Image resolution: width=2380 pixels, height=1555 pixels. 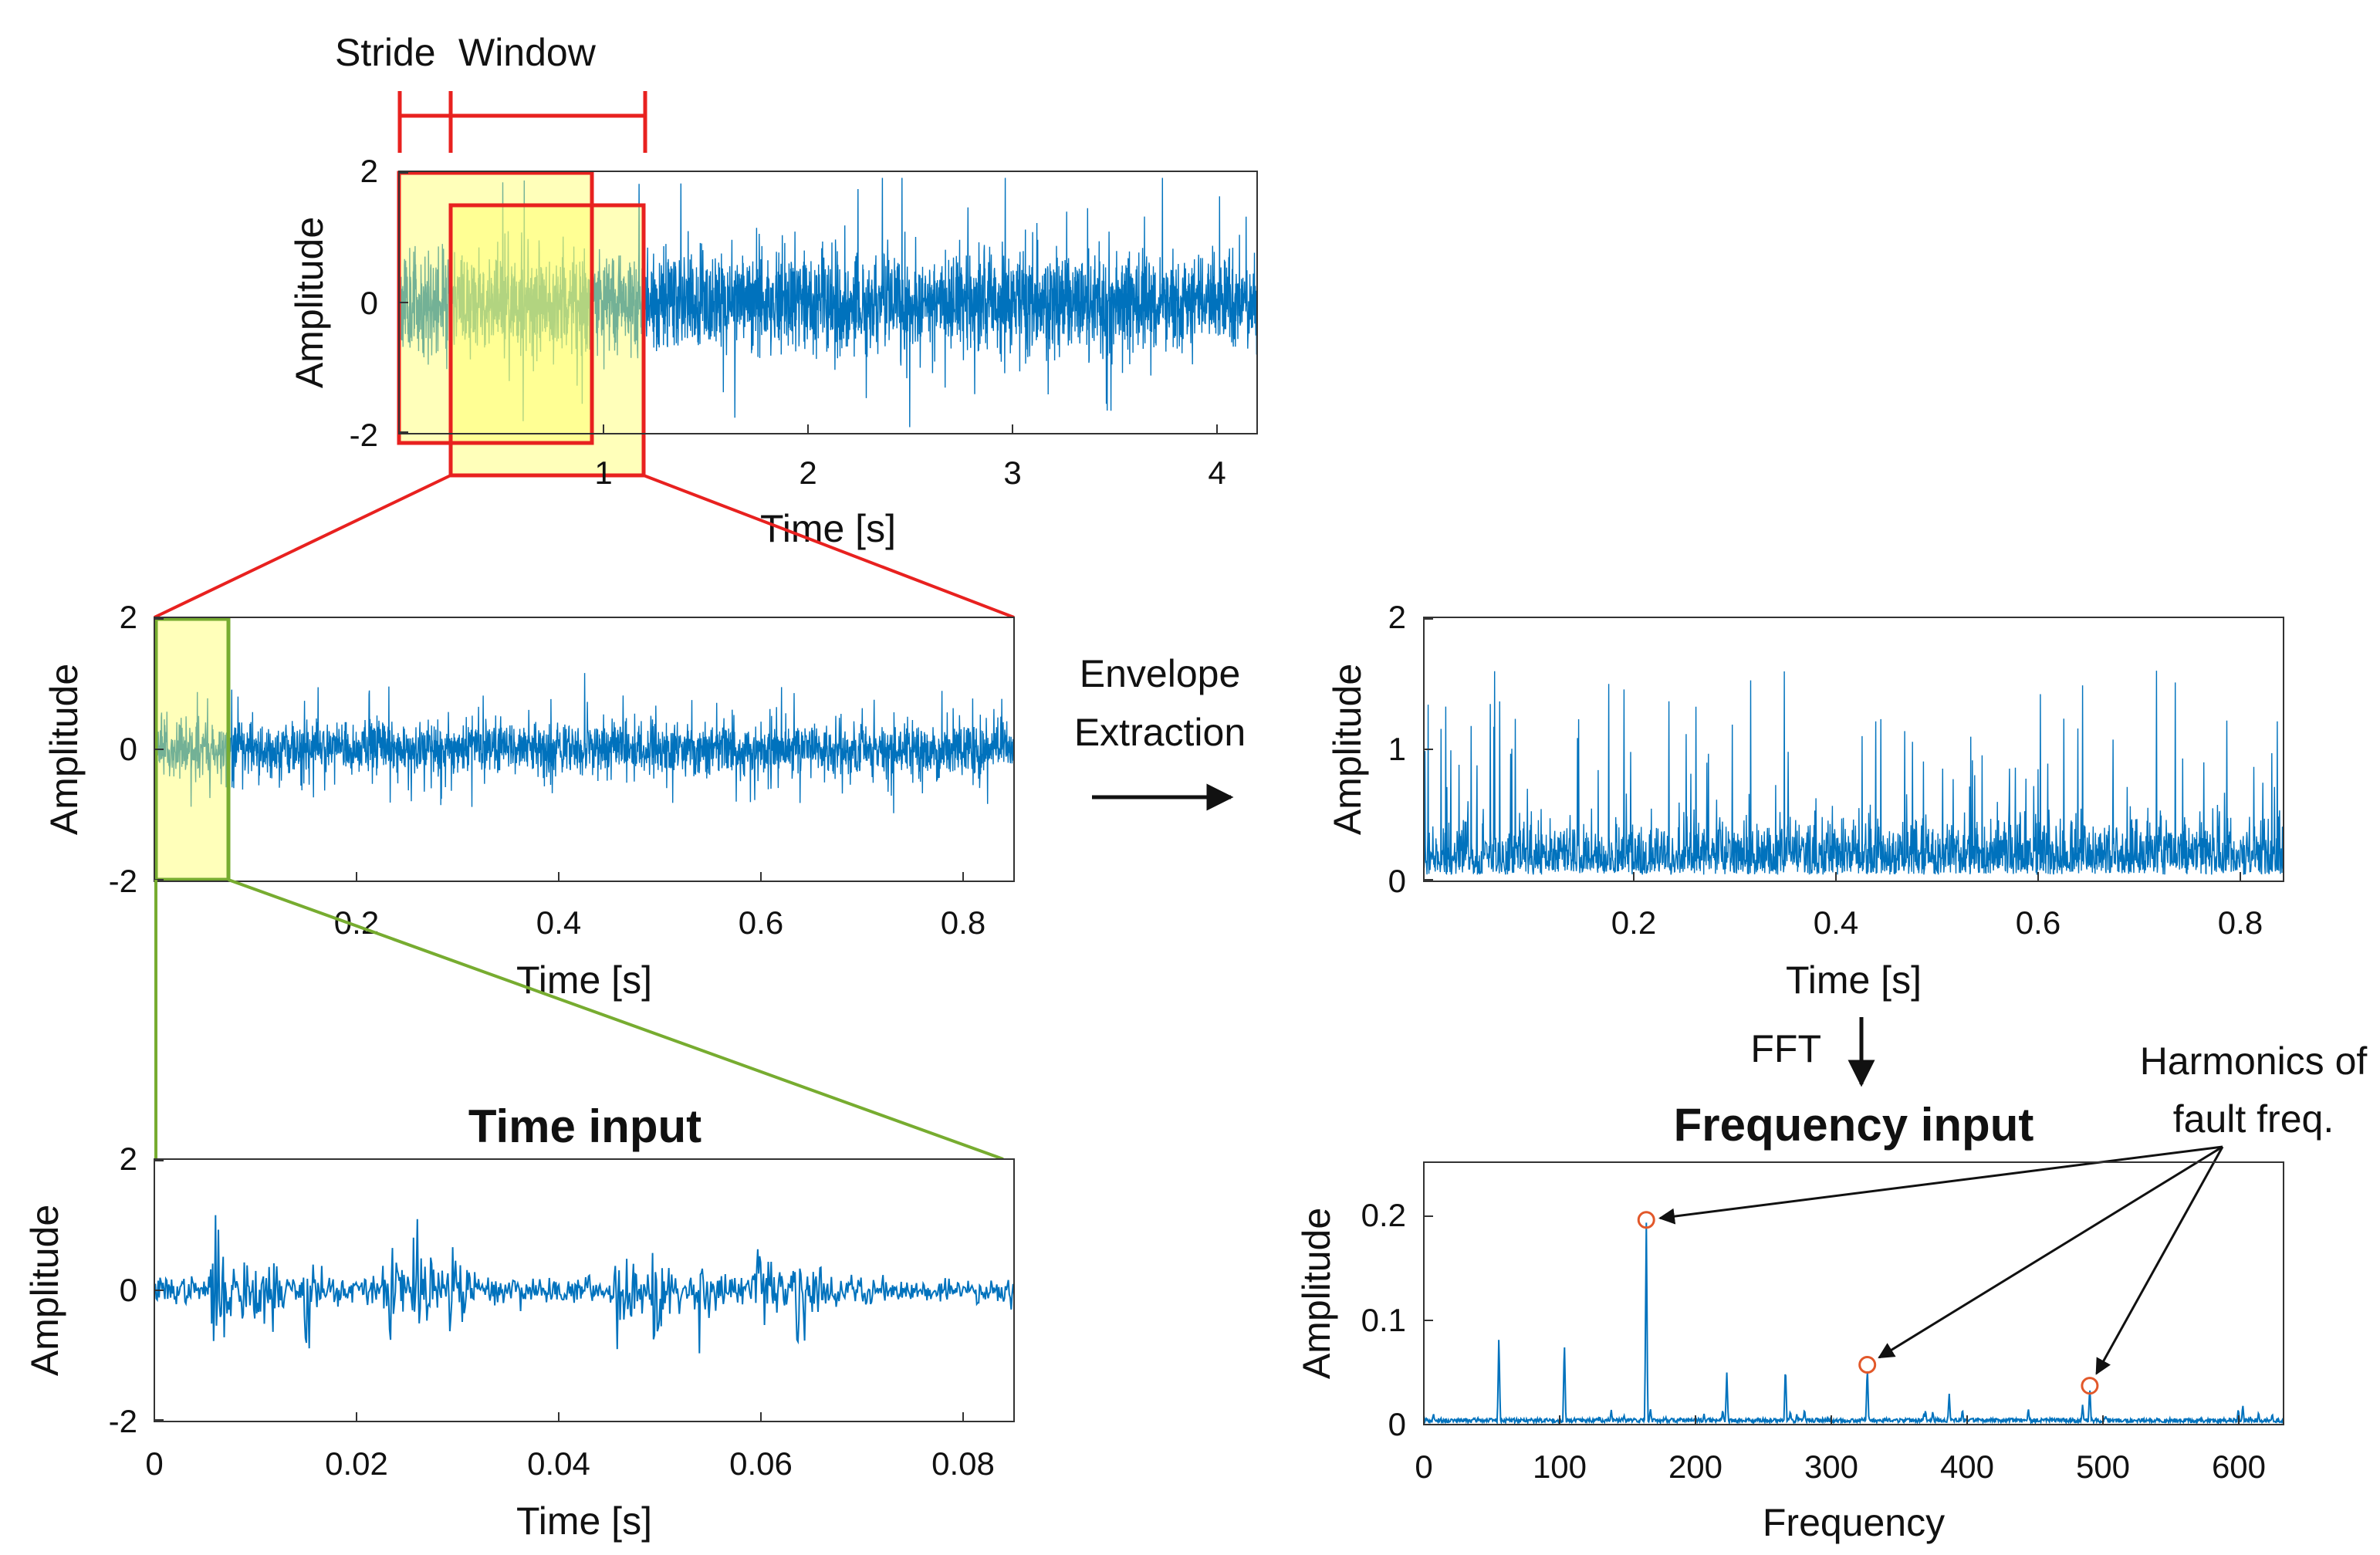 What do you see at coordinates (1397, 881) in the screenshot?
I see `envelope-ytick-0: 0` at bounding box center [1397, 881].